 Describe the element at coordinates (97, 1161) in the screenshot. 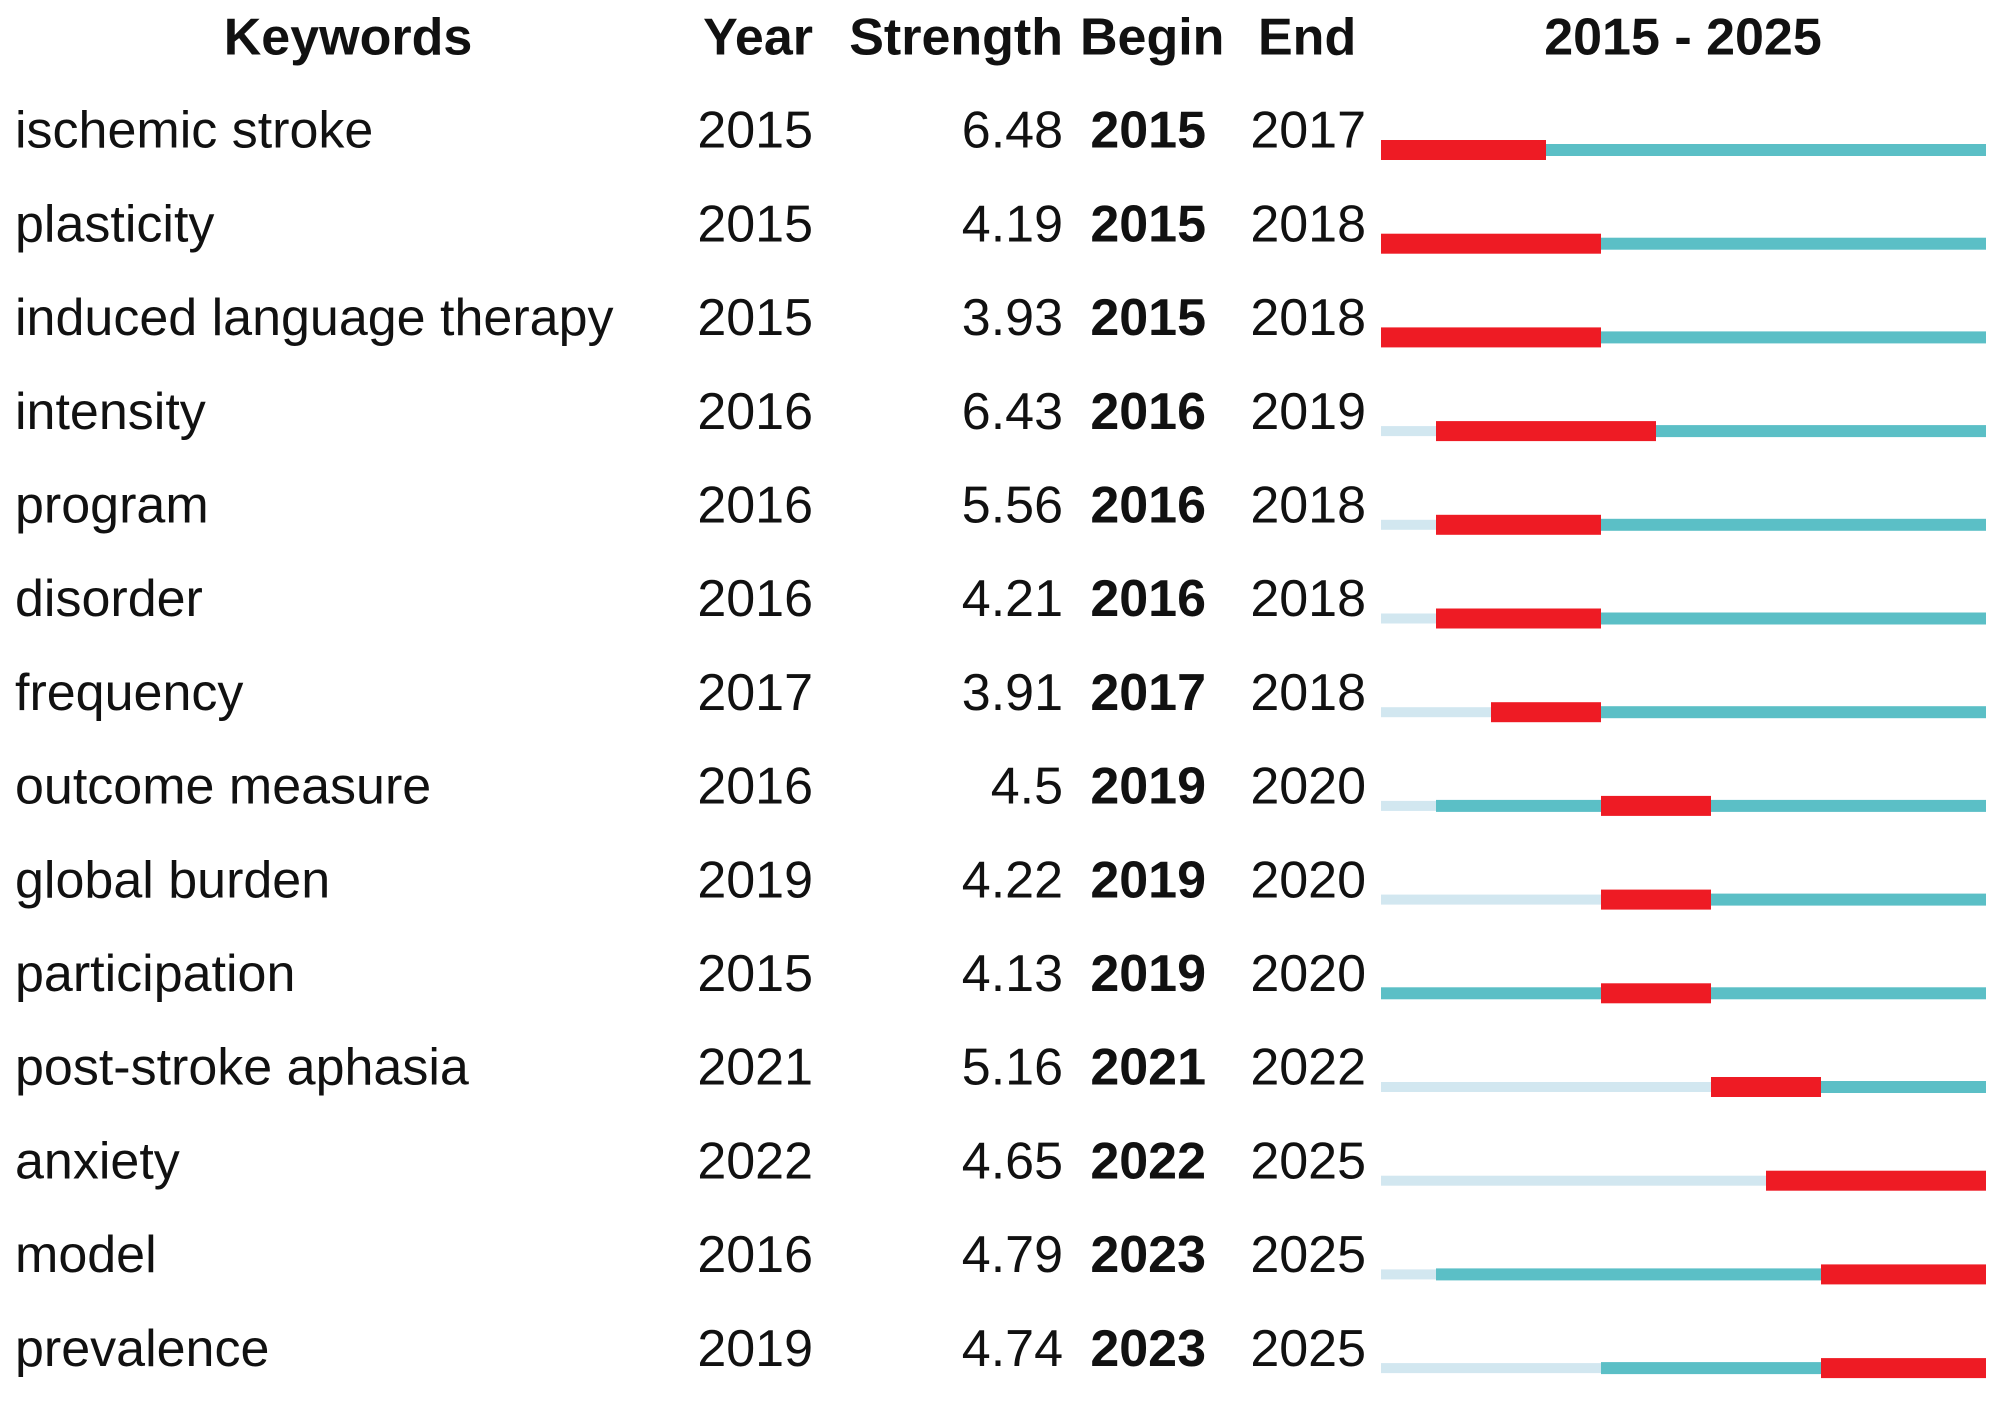

I see `keyword: anxiety` at that location.